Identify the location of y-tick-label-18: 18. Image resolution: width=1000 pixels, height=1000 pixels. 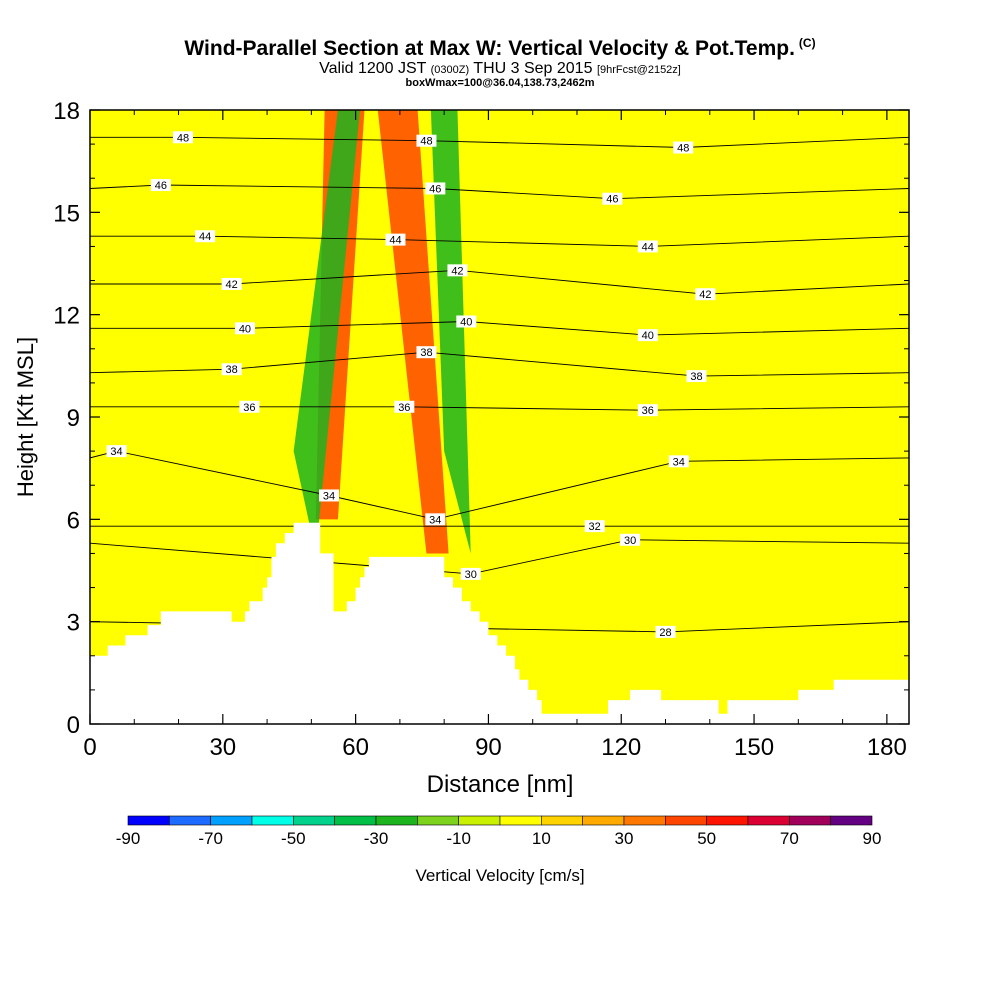
(66, 111).